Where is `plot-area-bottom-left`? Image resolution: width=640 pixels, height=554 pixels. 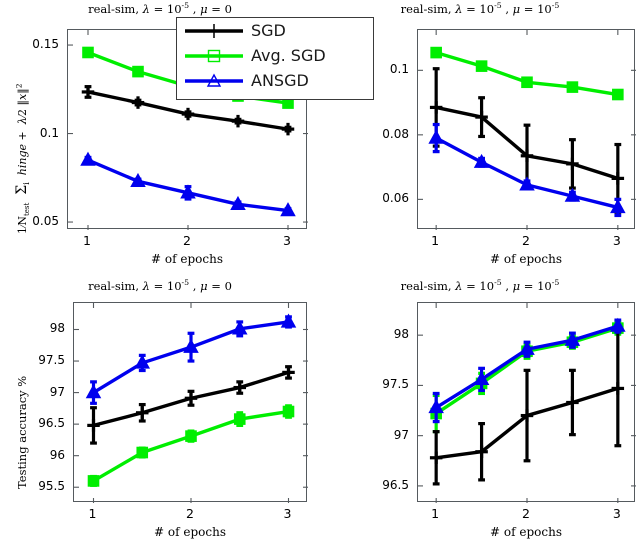 plot-area-bottom-left is located at coordinates (190, 402).